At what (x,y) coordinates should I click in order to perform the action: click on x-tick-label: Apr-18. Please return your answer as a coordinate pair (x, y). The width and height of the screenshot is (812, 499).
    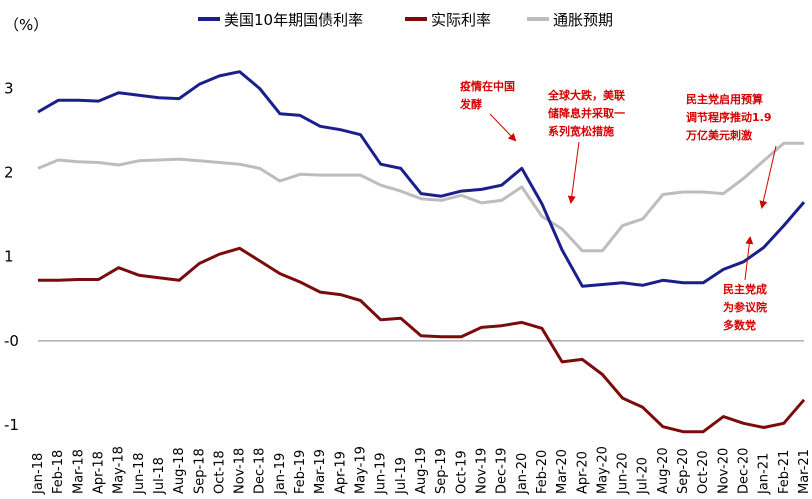
    Looking at the image, I should click on (98, 472).